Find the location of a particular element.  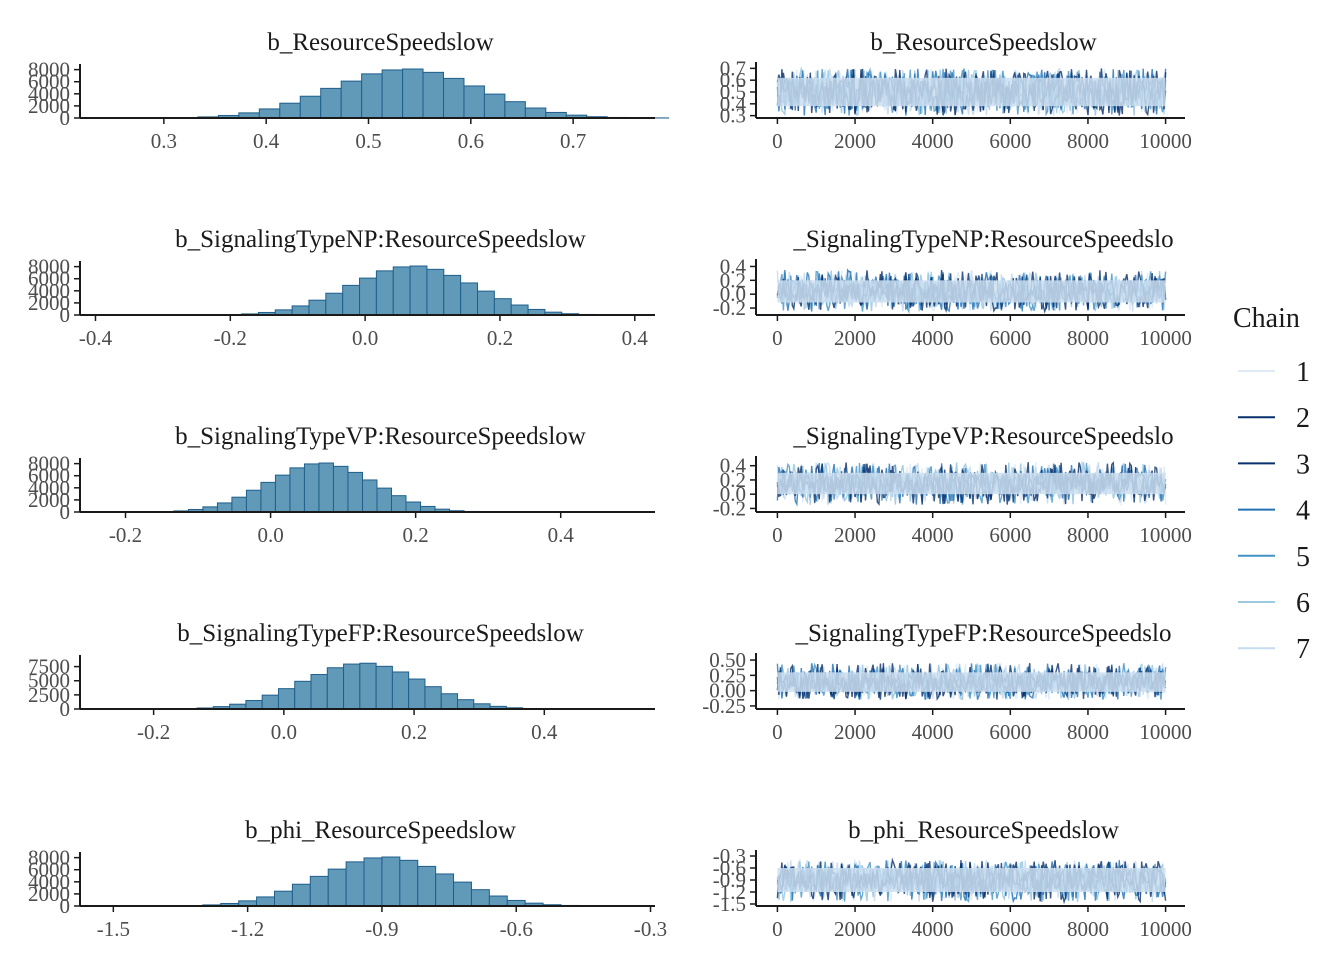

x-tick-label: -1.5 is located at coordinates (113, 929).